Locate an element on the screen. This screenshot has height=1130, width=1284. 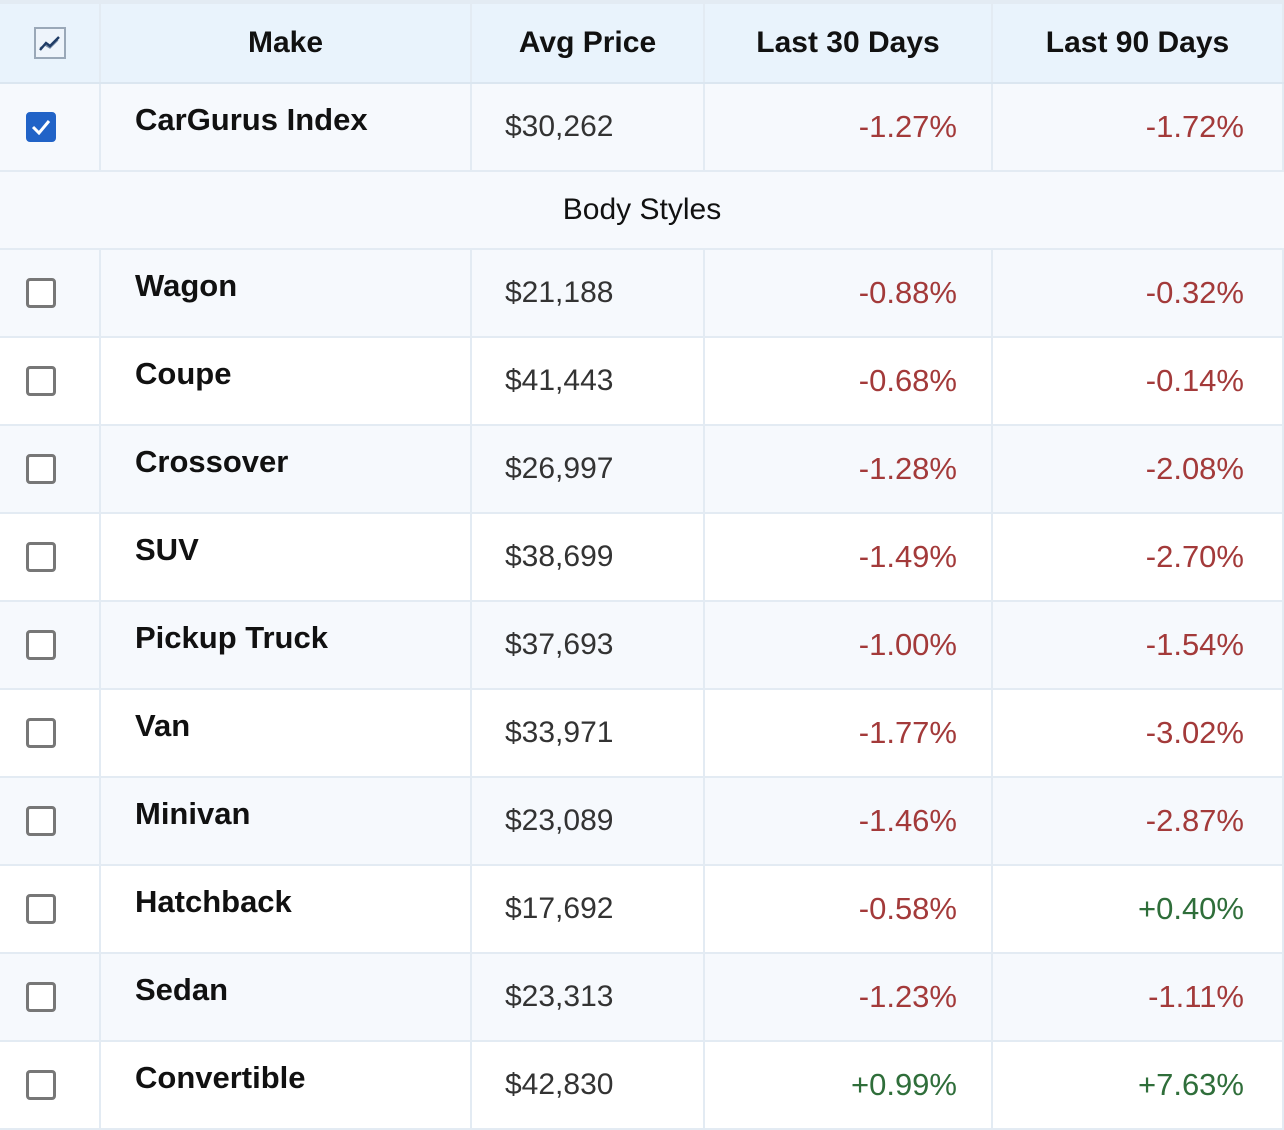
last-30-cell: -0.68% is located at coordinates (849, 381).